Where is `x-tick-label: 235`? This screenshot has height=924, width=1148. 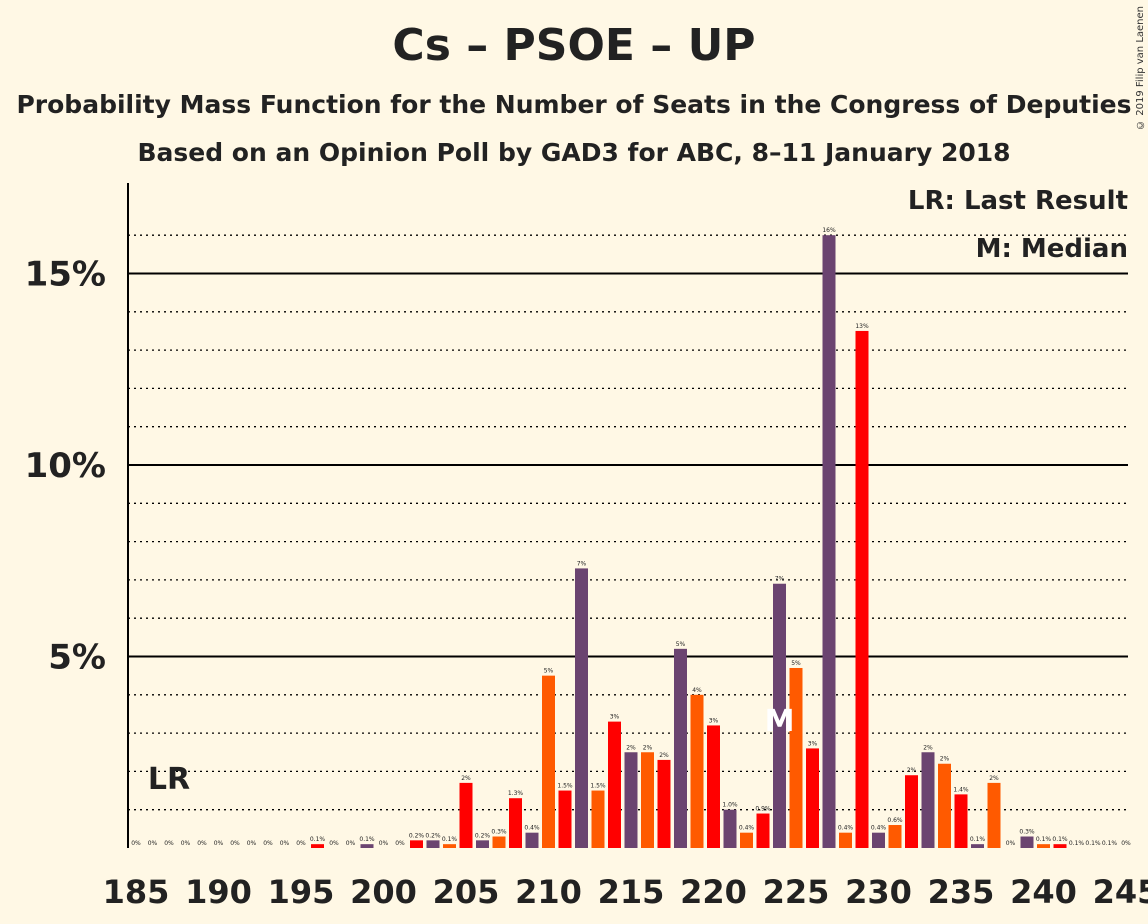 x-tick-label: 235 is located at coordinates (961, 892).